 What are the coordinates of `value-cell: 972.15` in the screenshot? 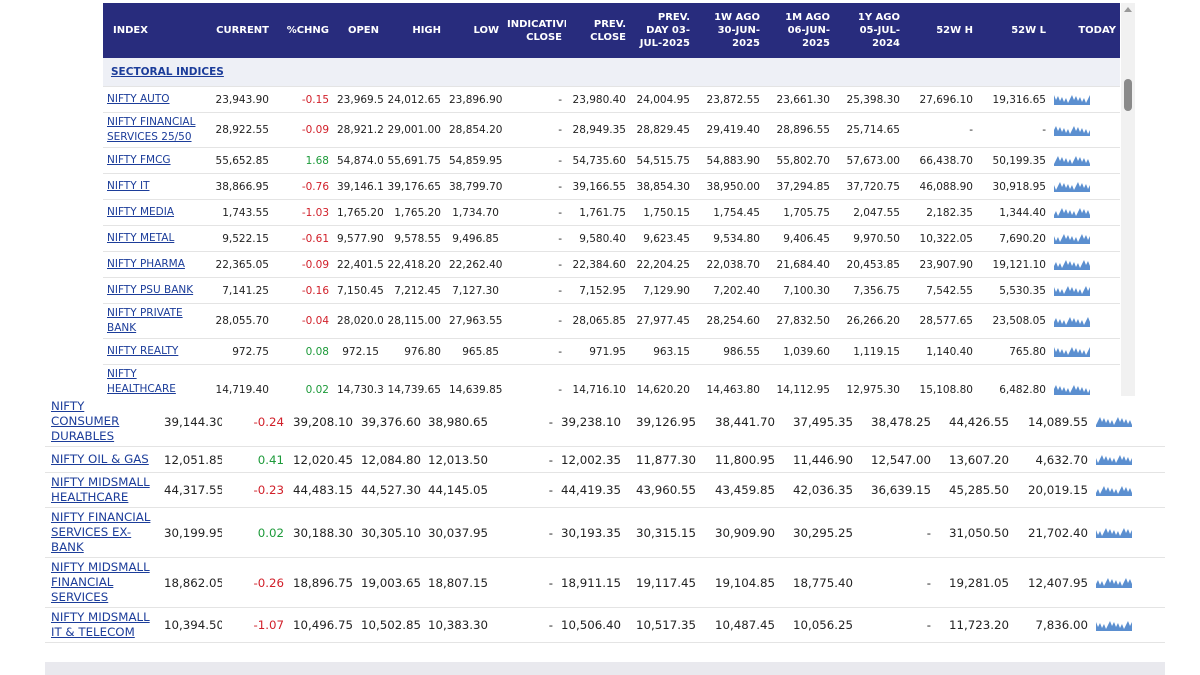 It's located at (358, 351).